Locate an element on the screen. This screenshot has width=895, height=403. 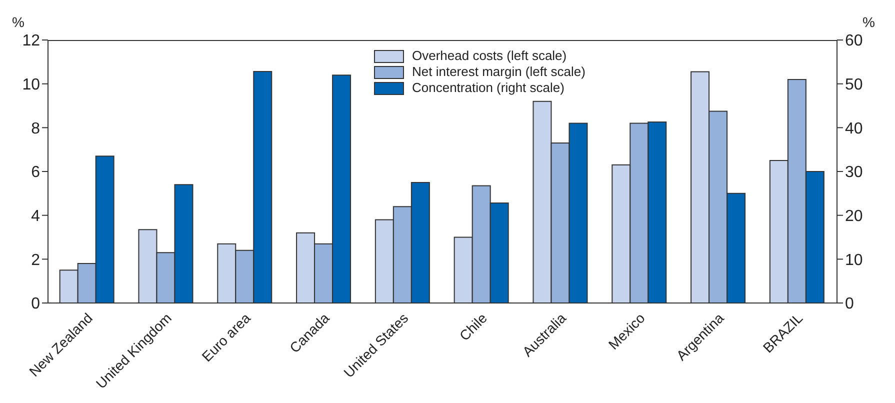
y2-tick-label: 50 is located at coordinates (854, 85).